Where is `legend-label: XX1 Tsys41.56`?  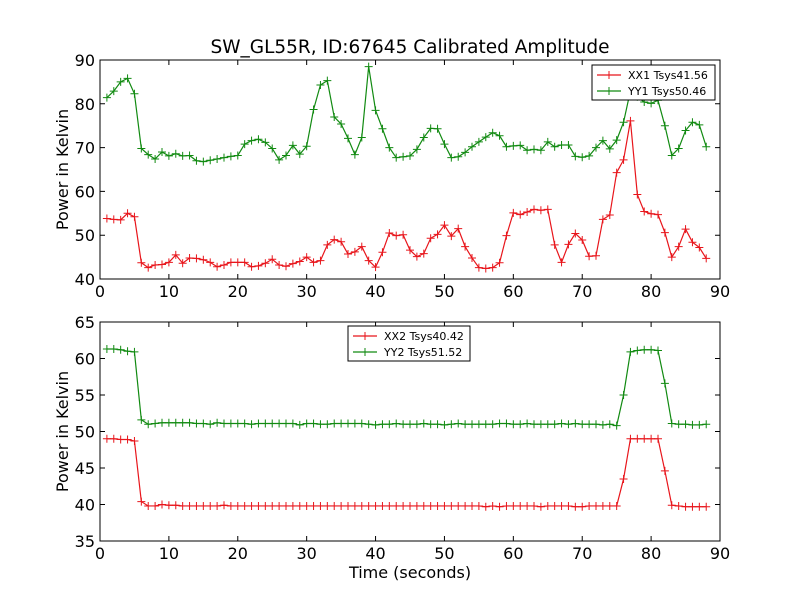 legend-label: XX1 Tsys41.56 is located at coordinates (668, 75).